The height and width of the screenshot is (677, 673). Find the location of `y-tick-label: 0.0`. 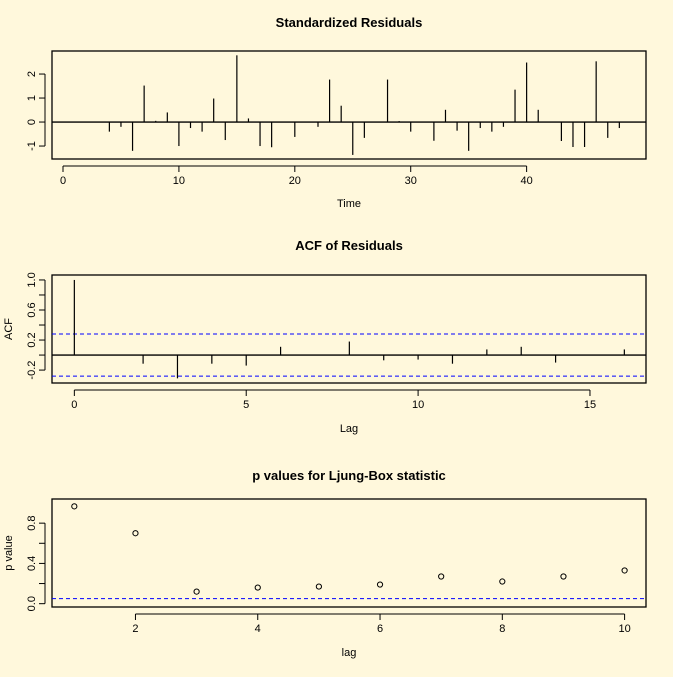

y-tick-label: 0.0 is located at coordinates (32, 603).